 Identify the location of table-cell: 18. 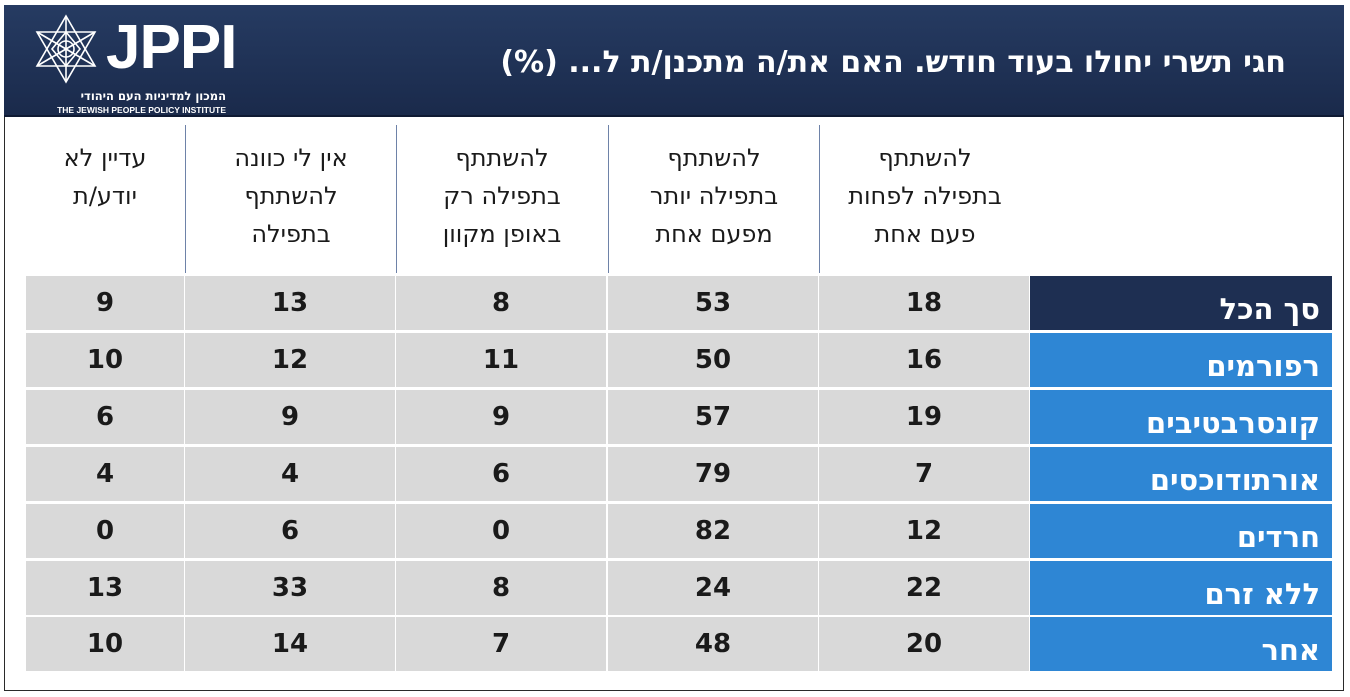
(924, 303).